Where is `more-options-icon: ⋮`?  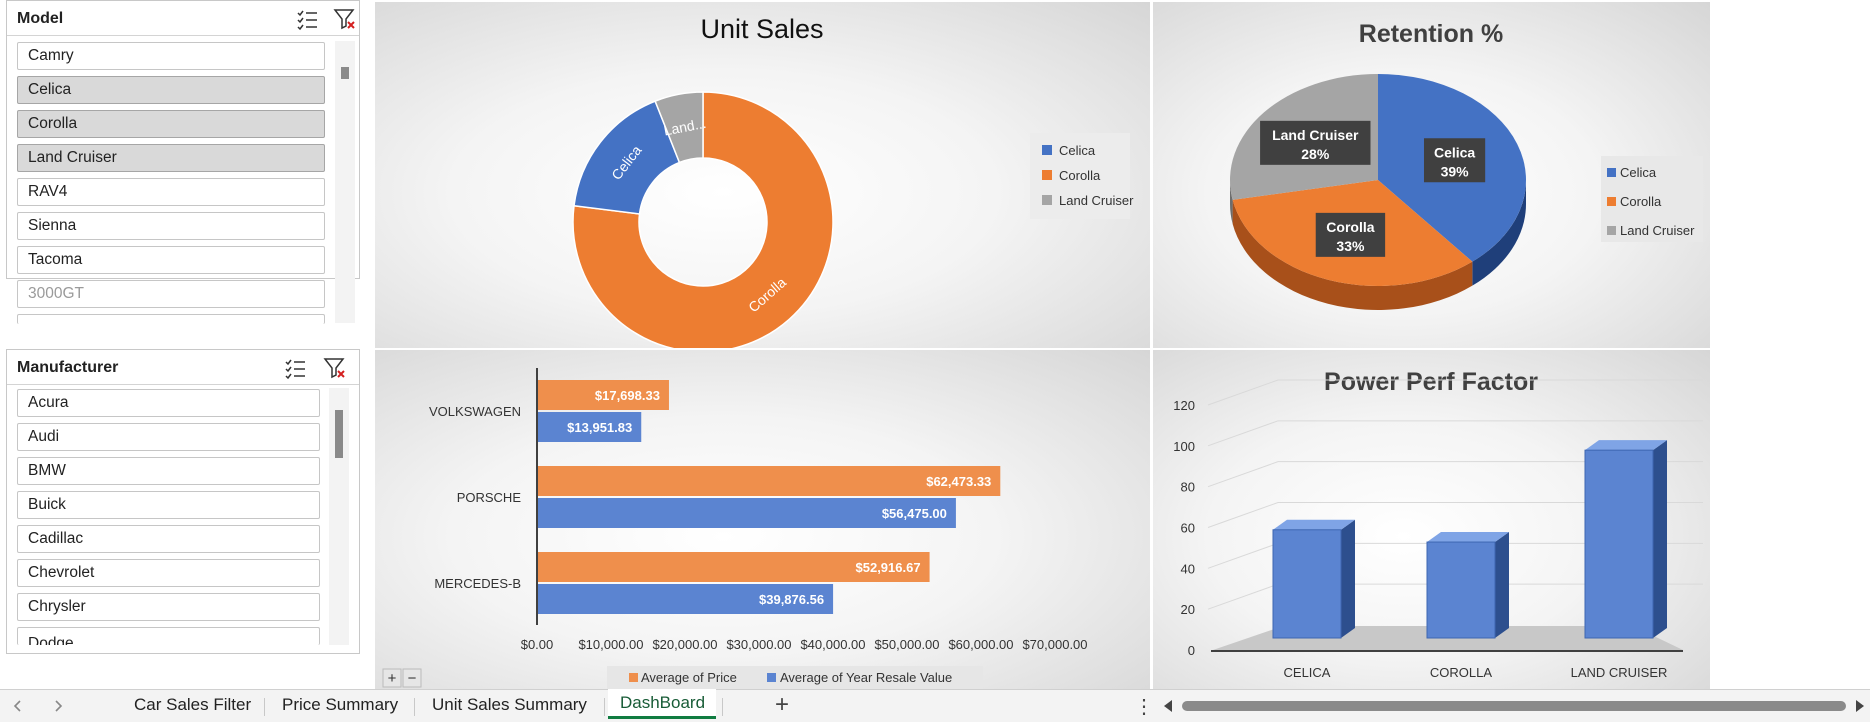 more-options-icon: ⋮ is located at coordinates (1144, 707).